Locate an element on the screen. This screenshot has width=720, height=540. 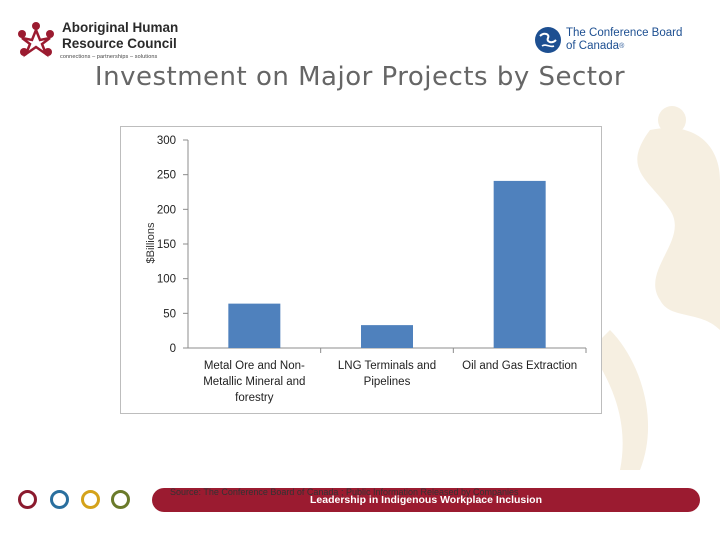
footer-circle-red is located at coordinates (27, 499).